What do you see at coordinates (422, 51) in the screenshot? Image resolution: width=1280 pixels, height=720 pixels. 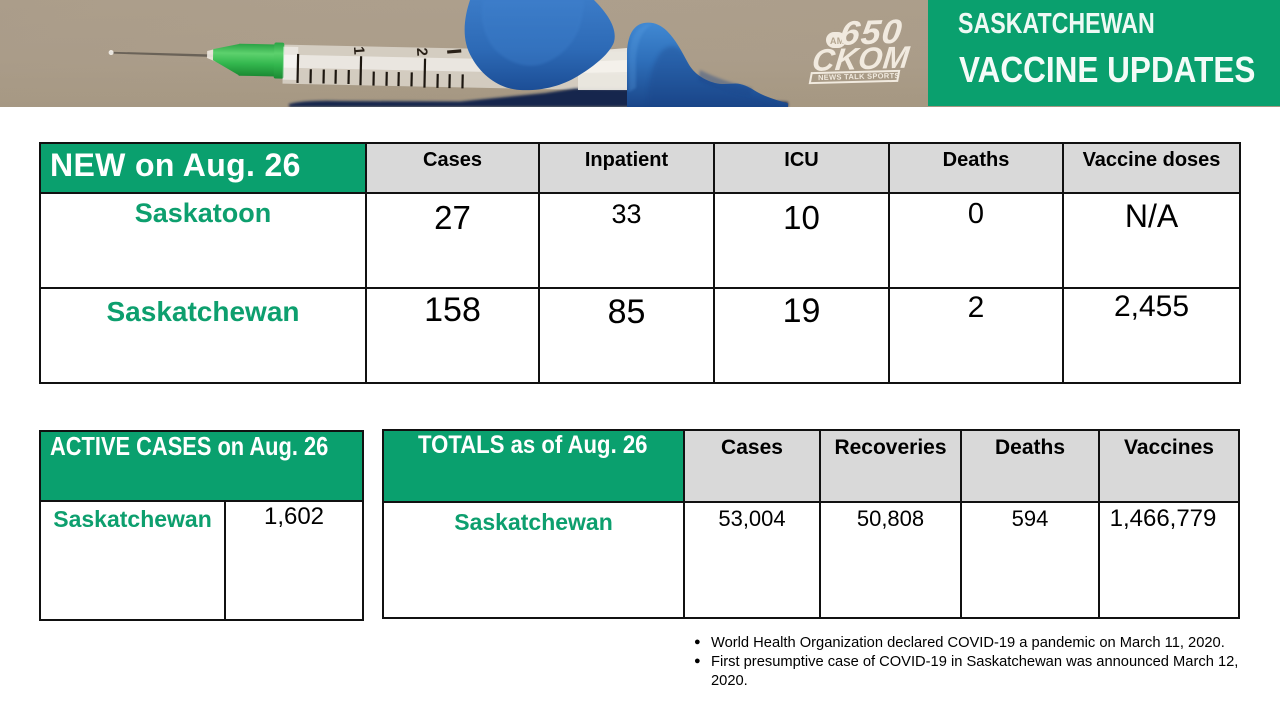 I see `svg-text: 2` at bounding box center [422, 51].